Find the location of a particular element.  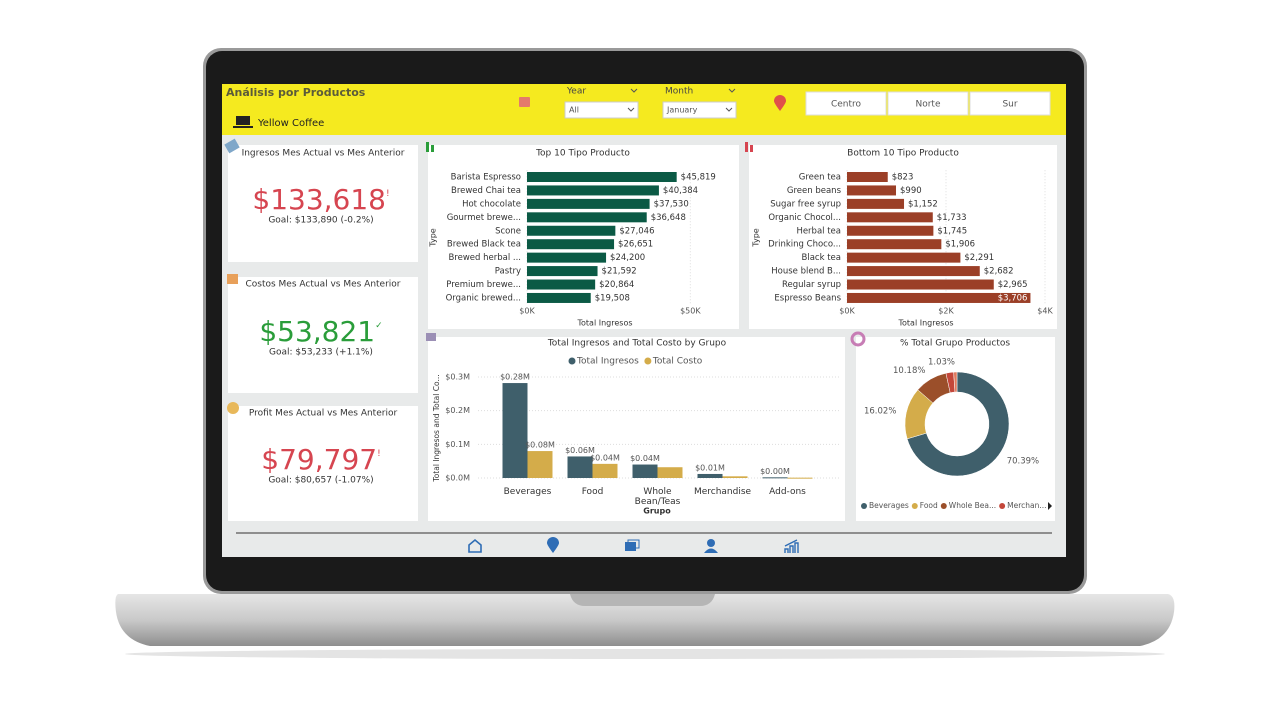

category-label: Herbal tea is located at coordinates (818, 231).